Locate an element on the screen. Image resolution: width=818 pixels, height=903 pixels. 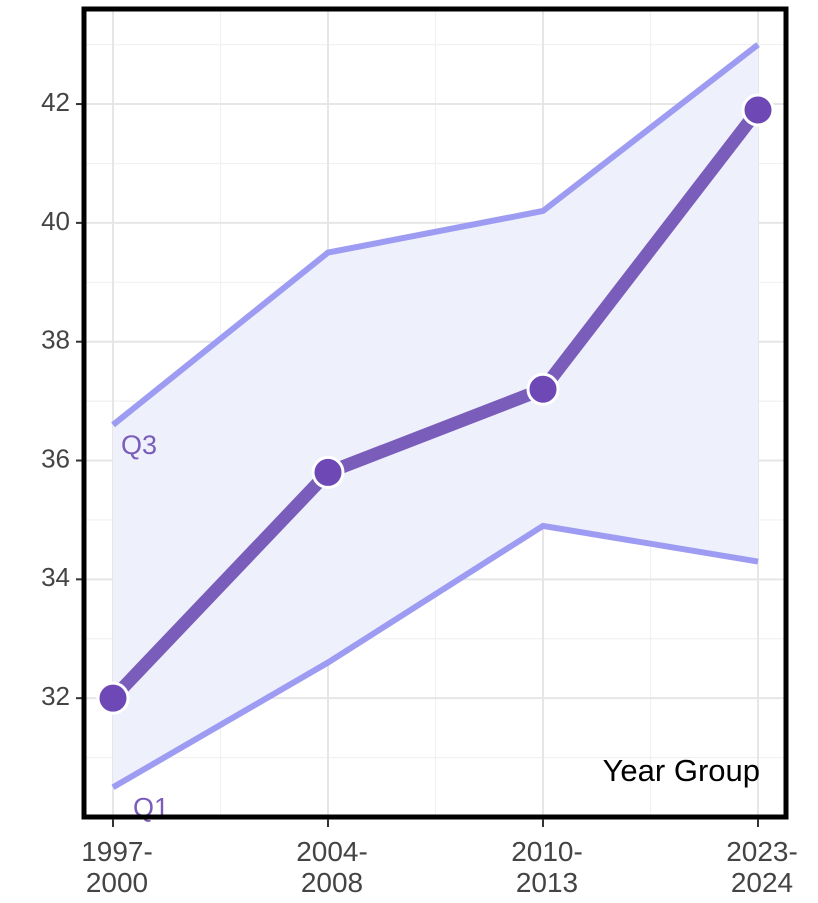
y-tick-label: 32 is located at coordinates (55, 696).